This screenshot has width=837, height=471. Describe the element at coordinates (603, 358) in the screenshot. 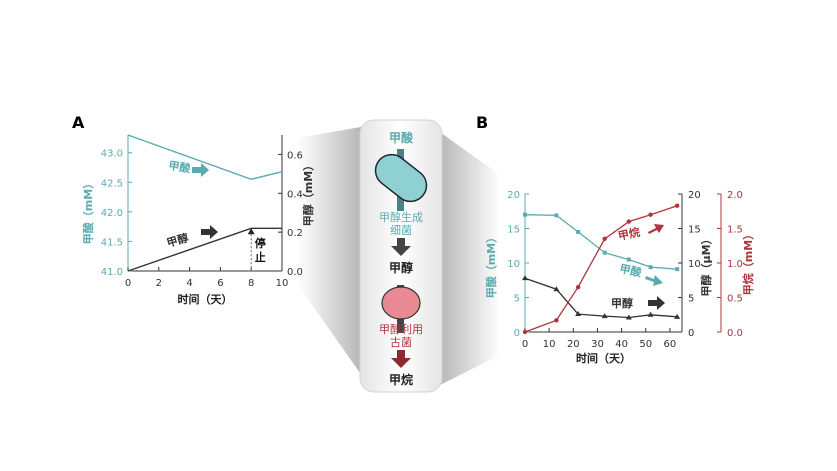

I see `chart-b-x-axis-title: 时间（天）` at that location.